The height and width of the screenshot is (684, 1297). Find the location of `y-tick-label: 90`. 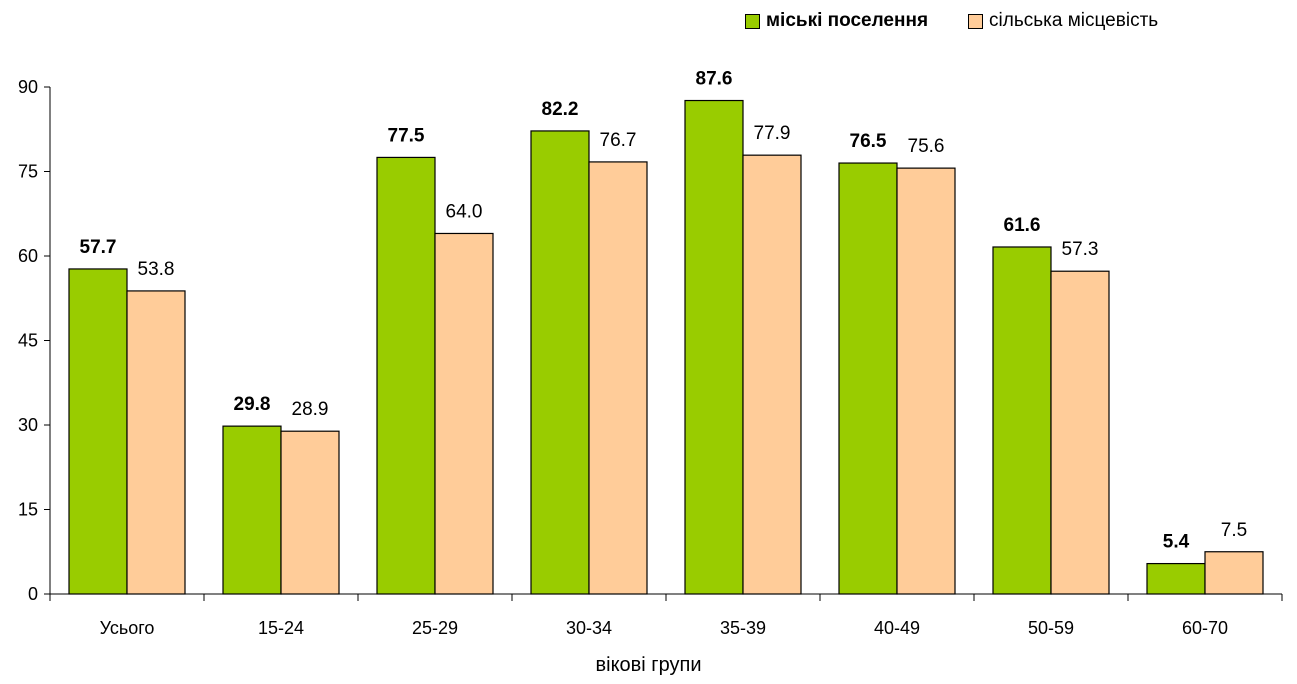

y-tick-label: 90 is located at coordinates (28, 87).